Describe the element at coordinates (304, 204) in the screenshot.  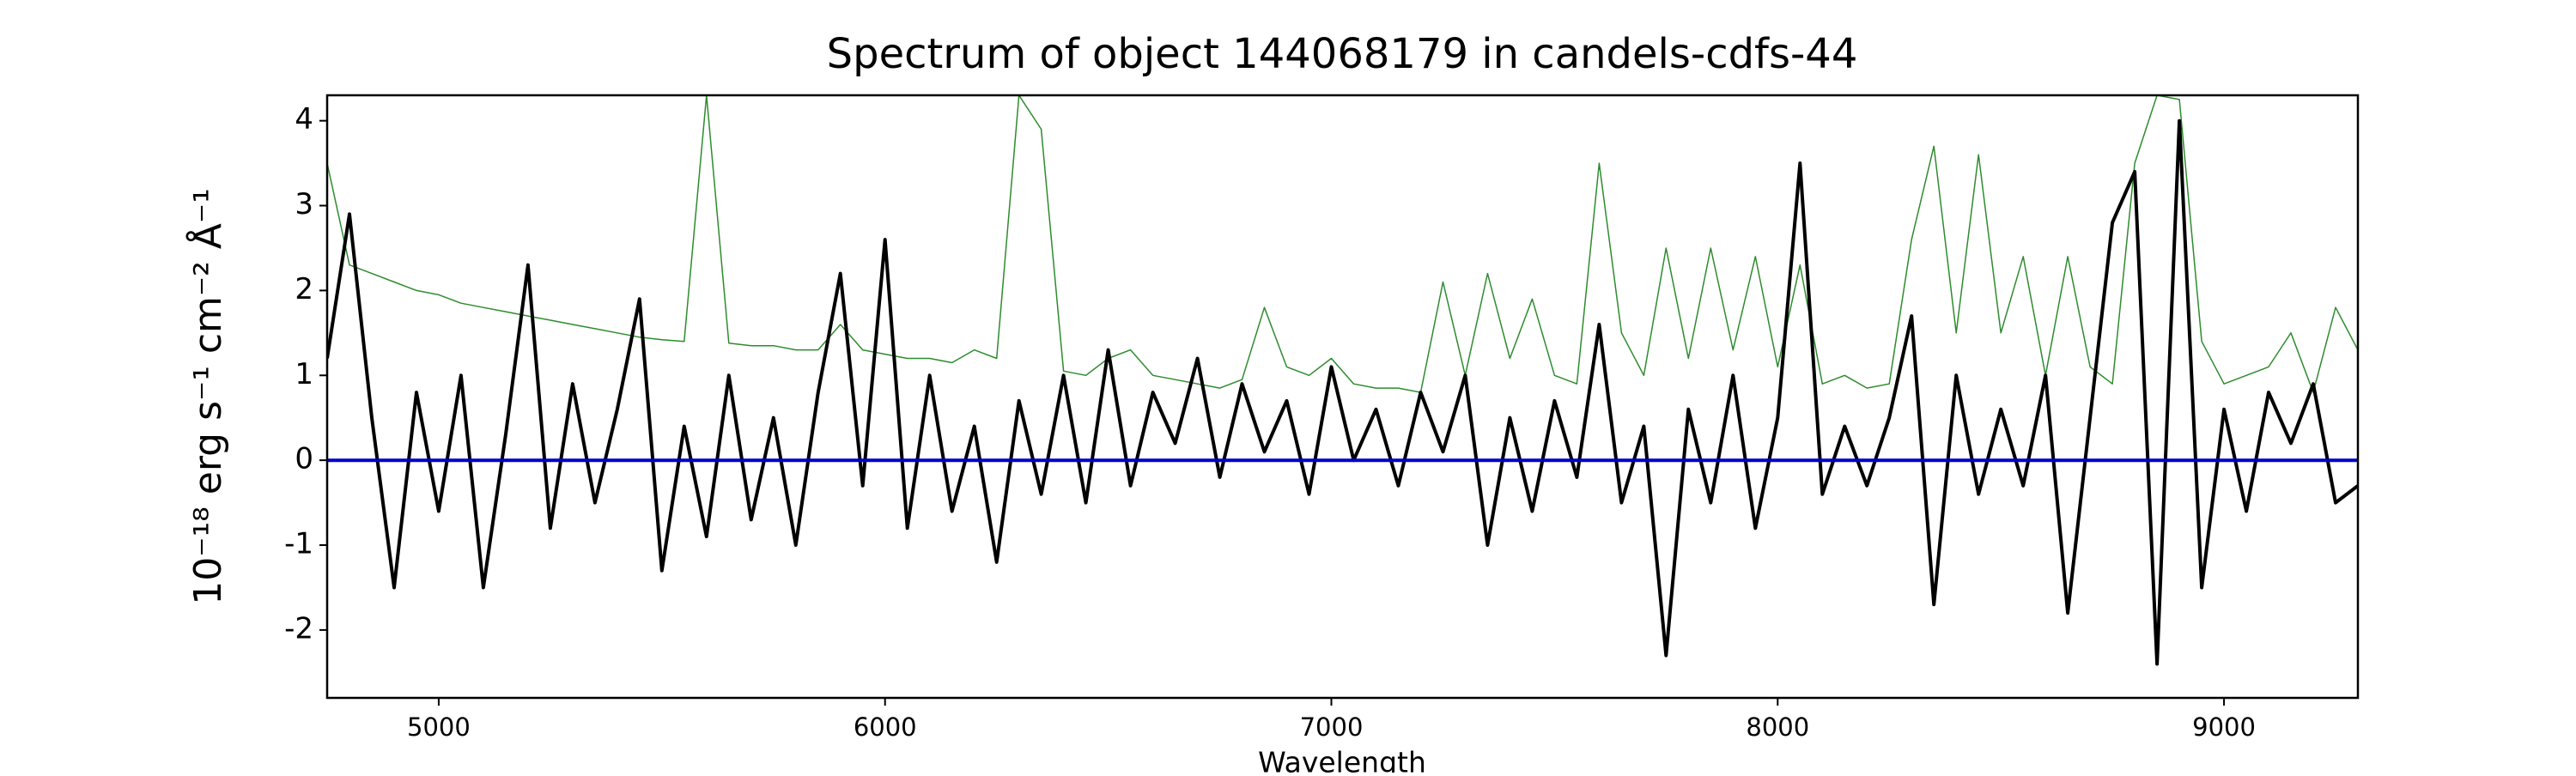
I see `y-tick-label: 3` at that location.